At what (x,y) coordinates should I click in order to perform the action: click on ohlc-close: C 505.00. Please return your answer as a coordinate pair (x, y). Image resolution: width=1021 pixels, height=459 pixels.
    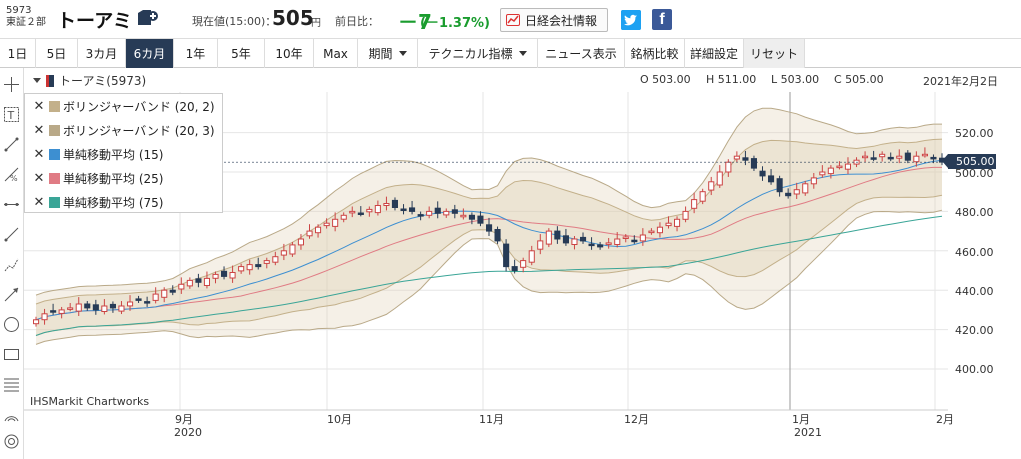
    Looking at the image, I should click on (859, 79).